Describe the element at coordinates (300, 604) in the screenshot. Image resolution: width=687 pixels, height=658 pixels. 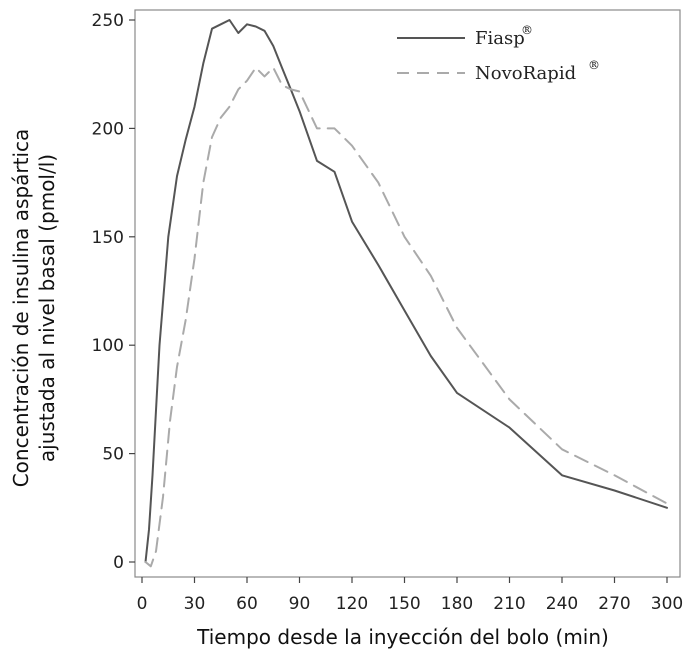
I see `x-tick-label-90: 90` at that location.